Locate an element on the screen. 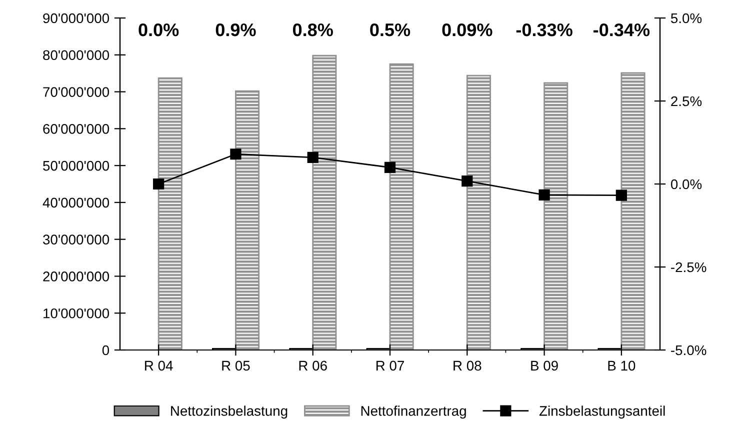  y2-tick-label: 0.0% is located at coordinates (686, 184).